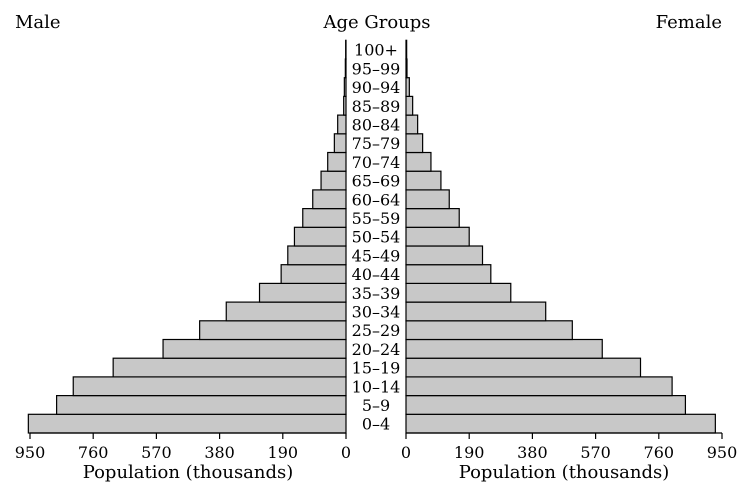  What do you see at coordinates (564, 472) in the screenshot?
I see `female-x-axis-label: Population (thousands)` at bounding box center [564, 472].